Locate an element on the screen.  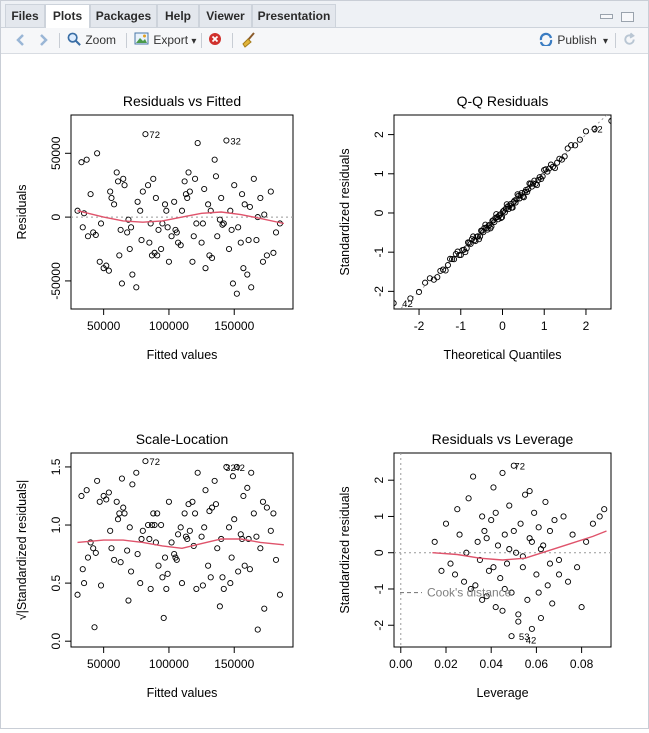
point-label: 72 is located at coordinates (154, 462).